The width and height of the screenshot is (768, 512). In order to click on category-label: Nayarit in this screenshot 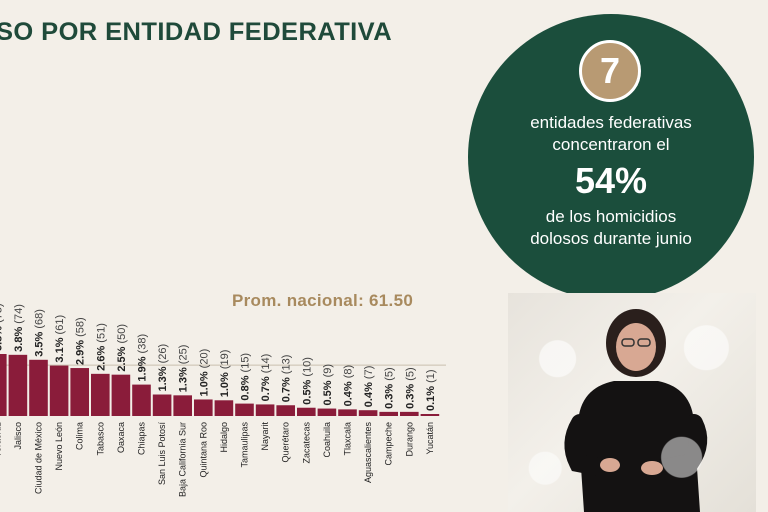, I will do `click(265, 436)`.